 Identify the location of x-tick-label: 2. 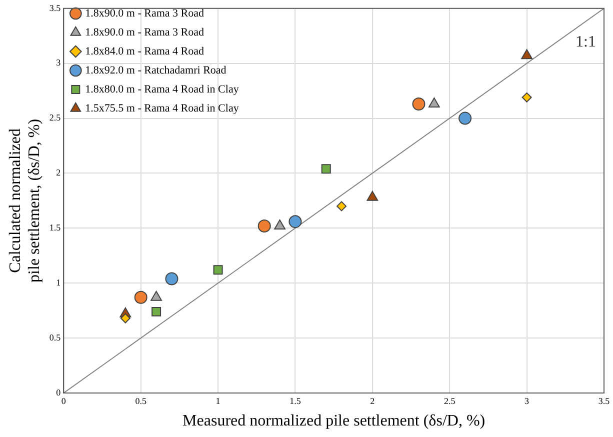
(372, 401).